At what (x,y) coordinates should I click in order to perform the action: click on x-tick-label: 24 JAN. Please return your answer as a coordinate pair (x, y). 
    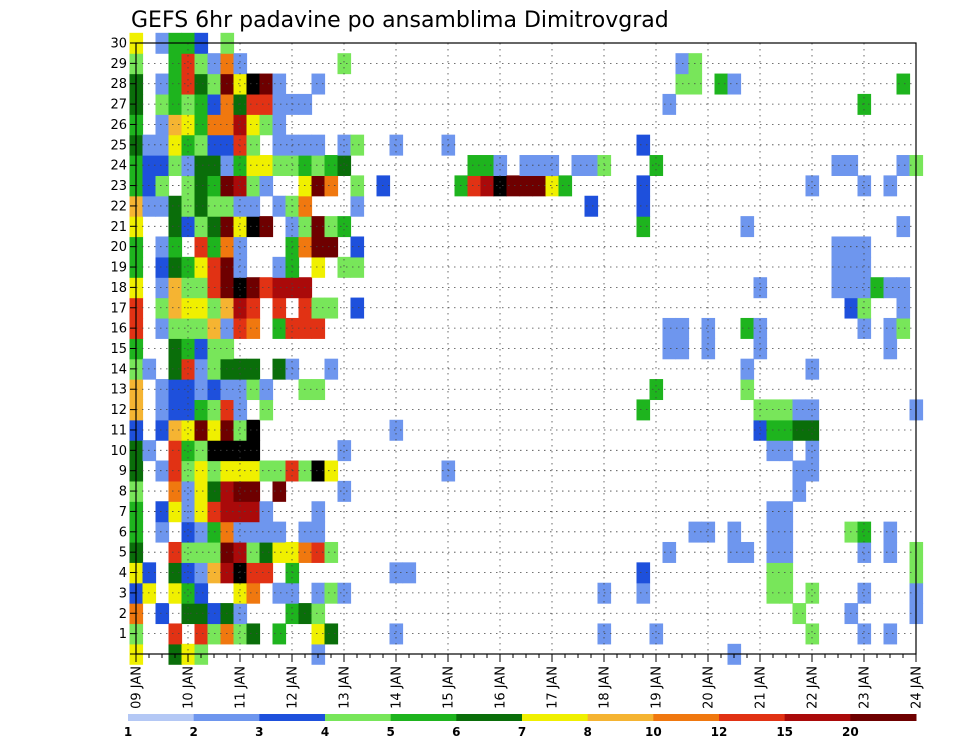
    Looking at the image, I should click on (917, 687).